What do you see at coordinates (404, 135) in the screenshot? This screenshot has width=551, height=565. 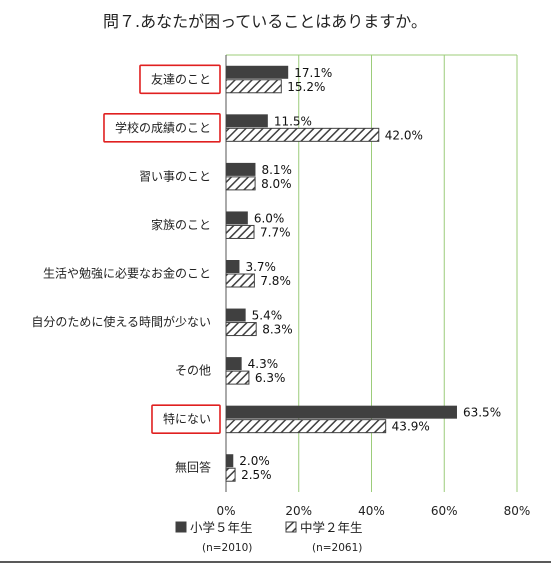 I see `value-label: 42.0%` at bounding box center [404, 135].